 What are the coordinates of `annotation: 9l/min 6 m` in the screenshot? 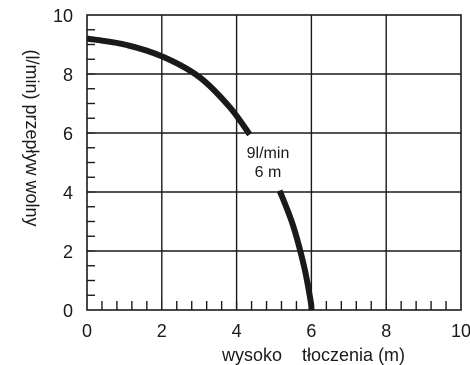 It's located at (268, 163).